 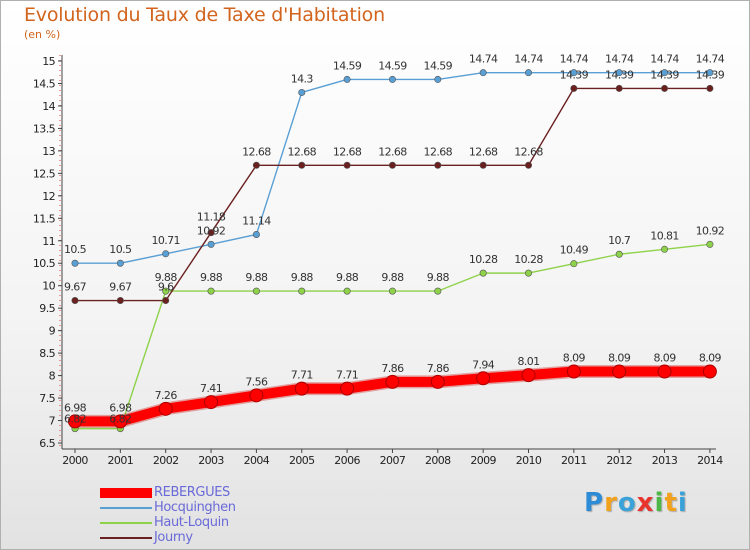 I want to click on x-tick-label: 2007, so click(x=393, y=460).